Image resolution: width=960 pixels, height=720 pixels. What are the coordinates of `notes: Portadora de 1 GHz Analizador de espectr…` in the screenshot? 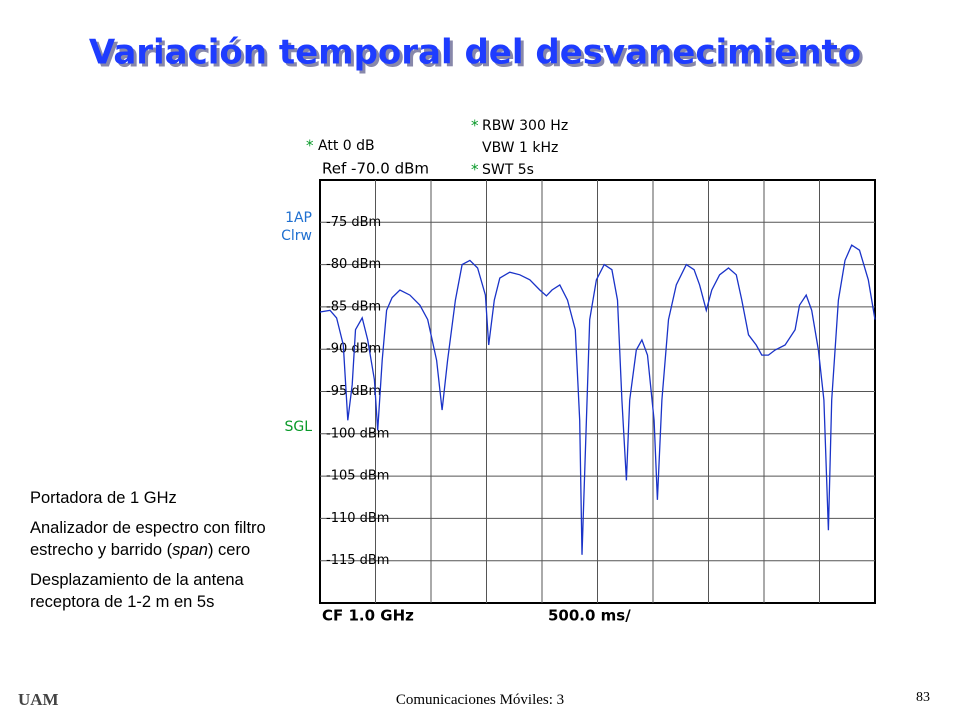 It's located at (161, 554).